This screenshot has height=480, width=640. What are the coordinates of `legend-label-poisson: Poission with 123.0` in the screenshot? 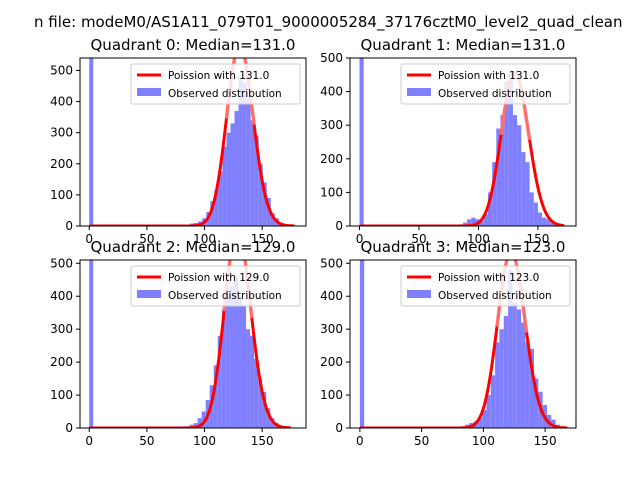 It's located at (488, 278).